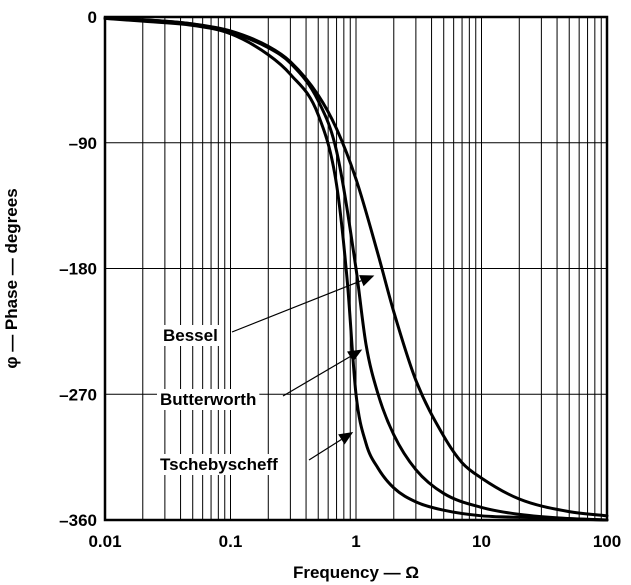 The image size is (631, 585). I want to click on annotation-label-bessel: Bessel, so click(190, 335).